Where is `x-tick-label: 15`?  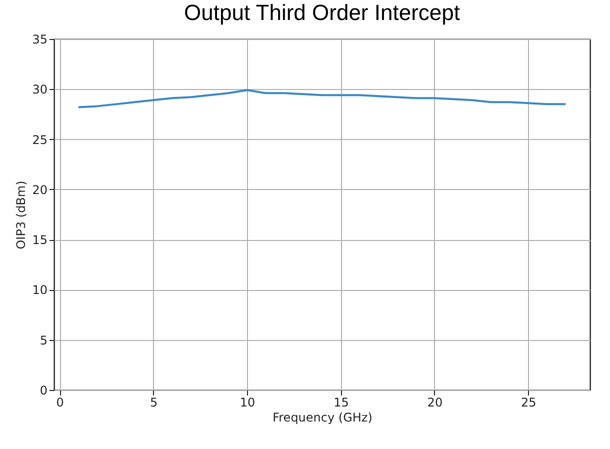 x-tick-label: 15 is located at coordinates (341, 403).